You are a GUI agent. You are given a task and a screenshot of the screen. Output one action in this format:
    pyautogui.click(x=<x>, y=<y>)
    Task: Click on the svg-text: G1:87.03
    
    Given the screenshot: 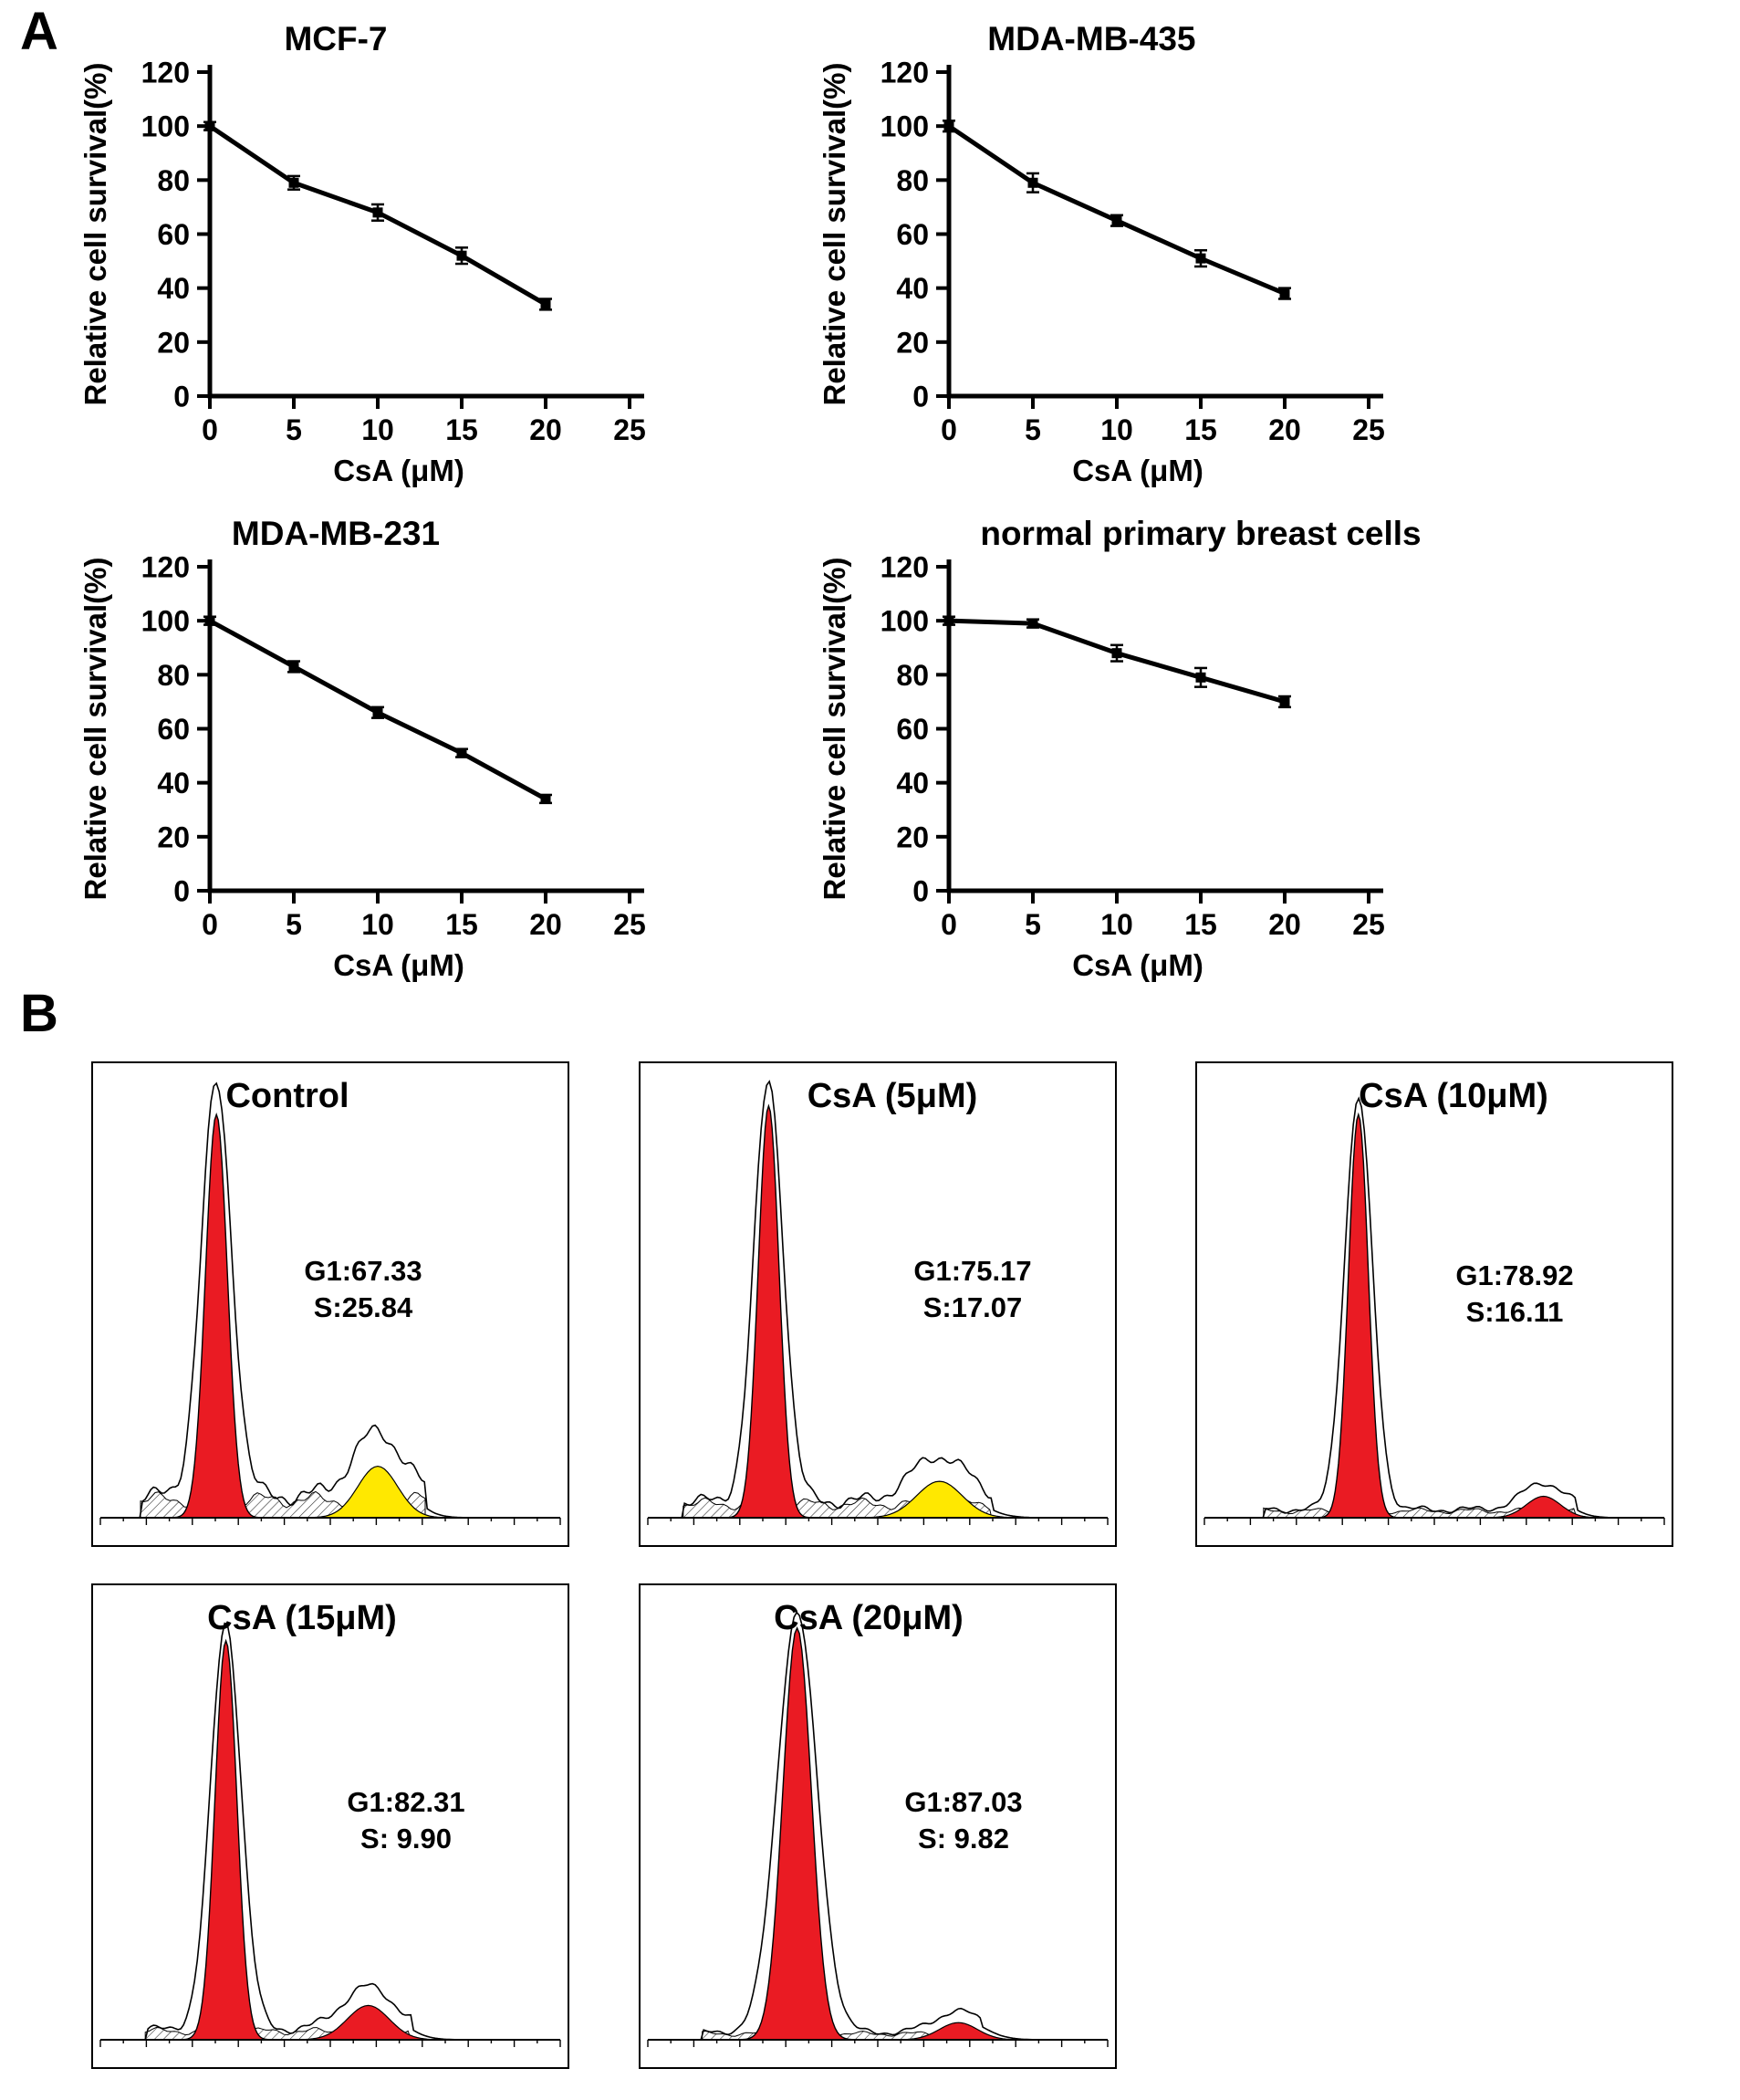 What is the action you would take?
    pyautogui.click(x=963, y=1802)
    